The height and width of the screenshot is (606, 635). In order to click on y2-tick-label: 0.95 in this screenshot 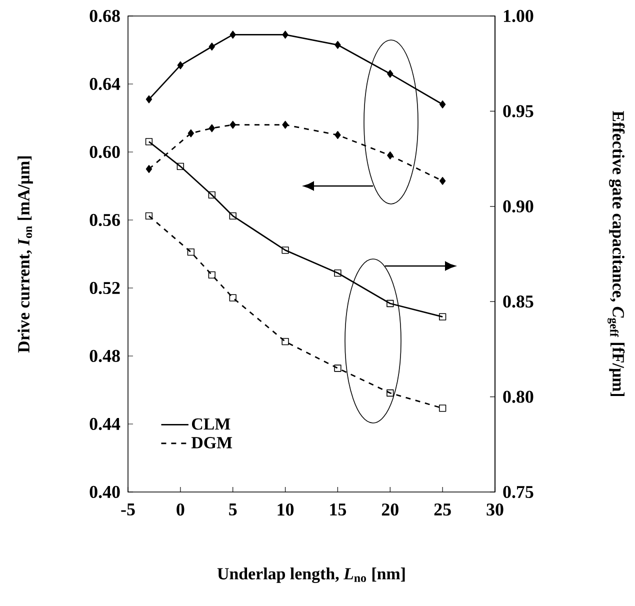, I will do `click(518, 111)`.